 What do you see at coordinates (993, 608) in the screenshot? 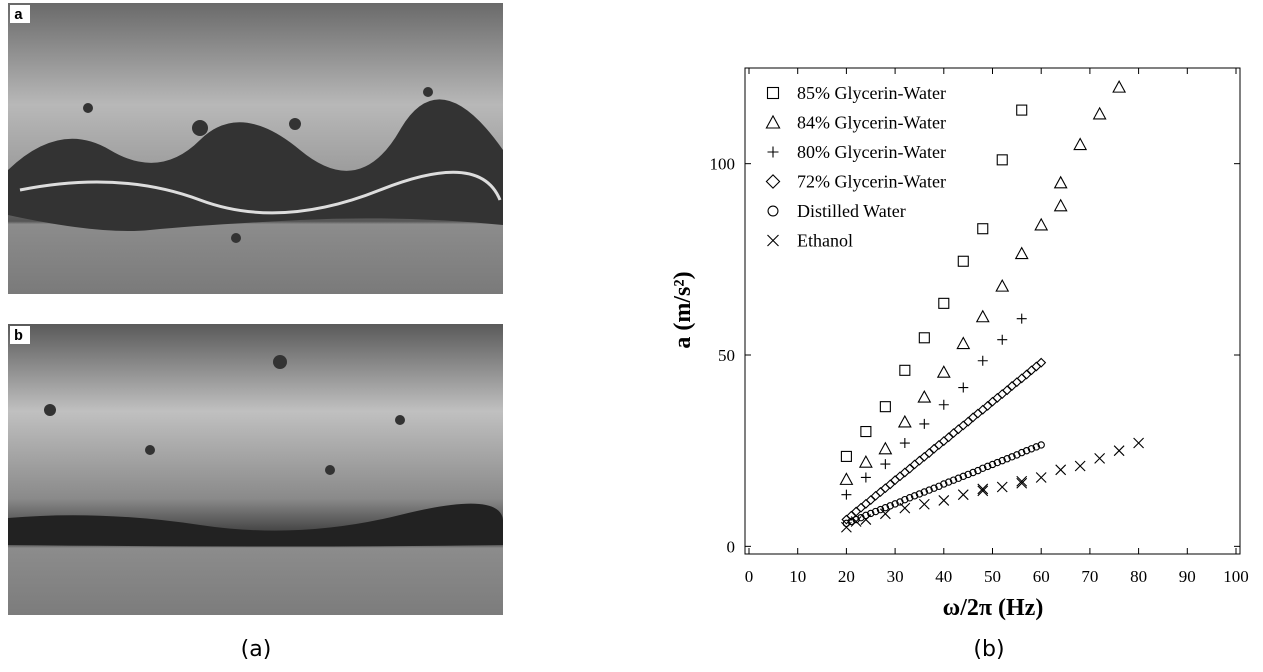
I see `x-axis-label: ω/2π (Hz)` at bounding box center [993, 608].